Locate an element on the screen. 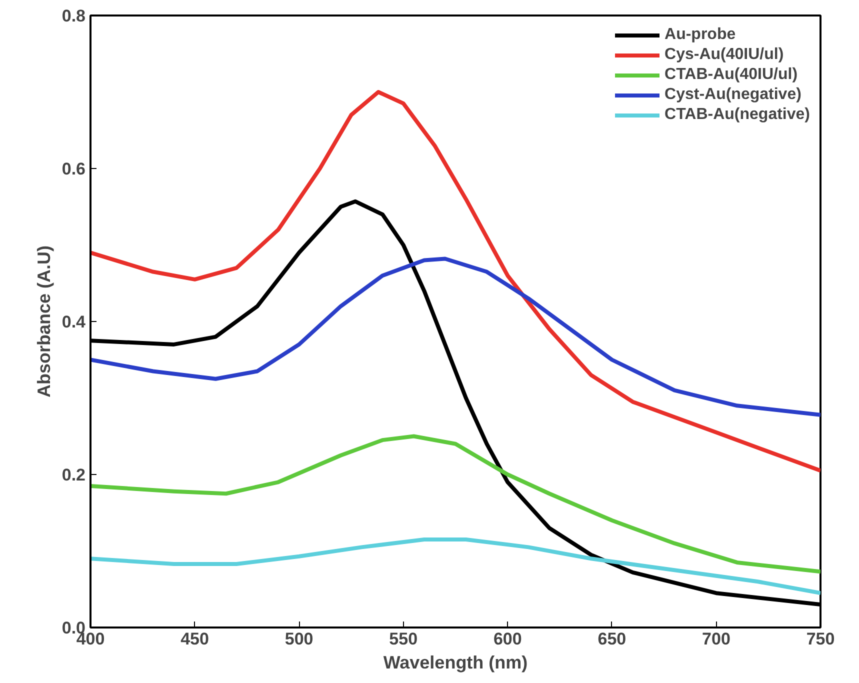 The width and height of the screenshot is (859, 683). legend-label: CTAB-Au(40IU/ul) is located at coordinates (731, 75).